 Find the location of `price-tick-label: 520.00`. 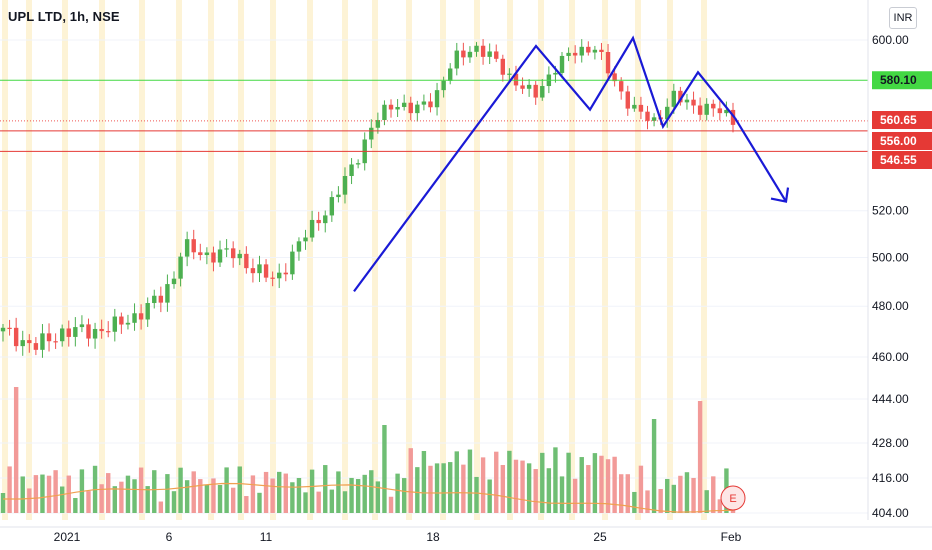

price-tick-label: 520.00 is located at coordinates (890, 211).